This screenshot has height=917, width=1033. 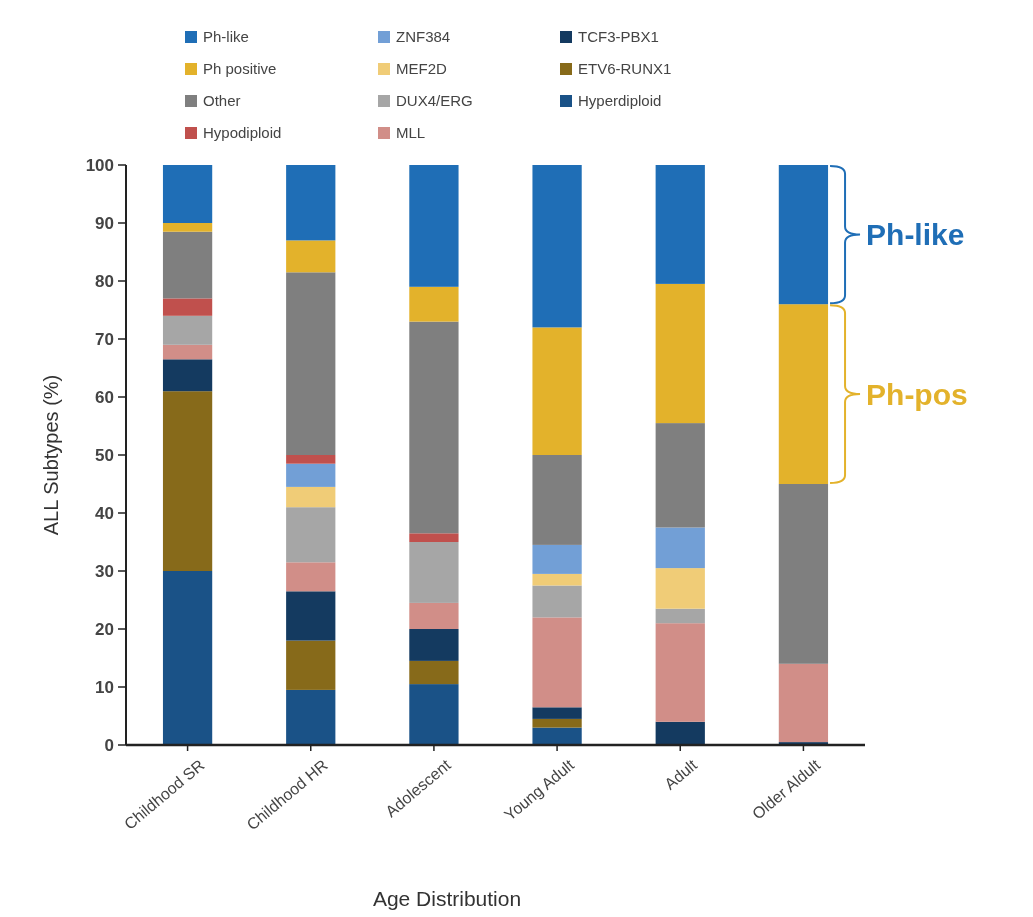 I want to click on y-tick-label: 20, so click(x=104, y=629).